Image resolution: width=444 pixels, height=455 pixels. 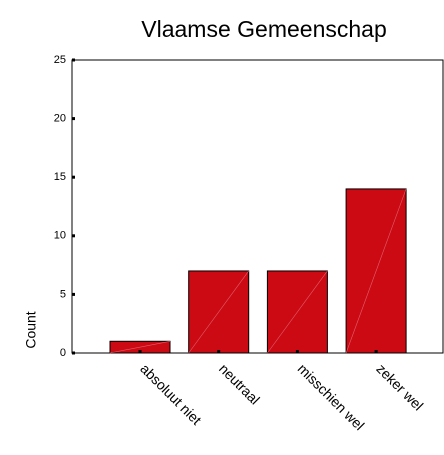 What do you see at coordinates (331, 396) in the screenshot?
I see `x-tick-label: misschien wel` at bounding box center [331, 396].